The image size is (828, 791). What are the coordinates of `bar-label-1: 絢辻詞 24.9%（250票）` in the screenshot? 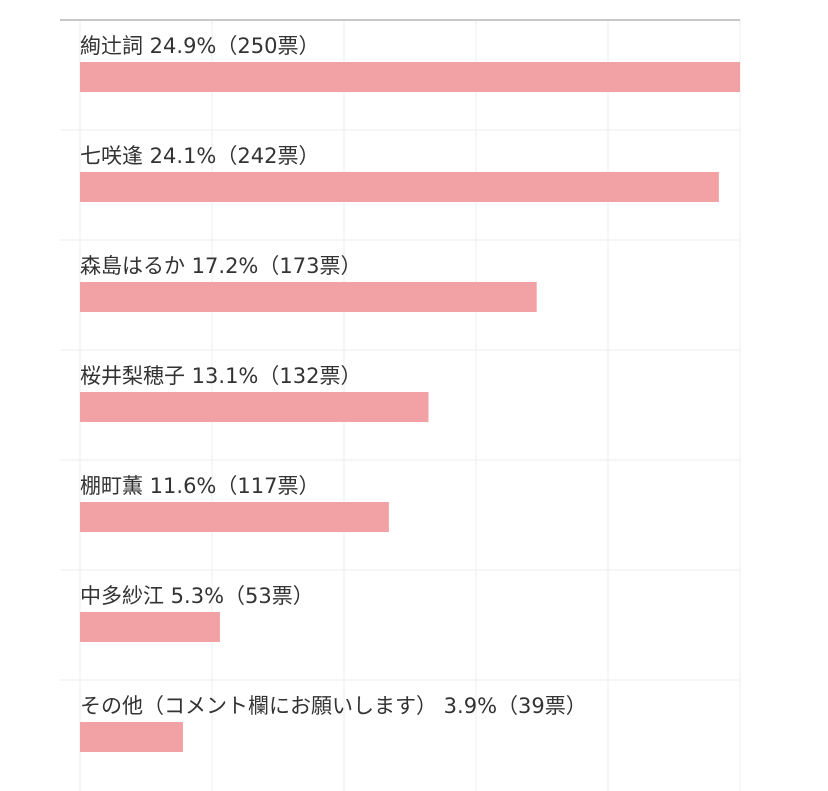 It's located at (199, 46).